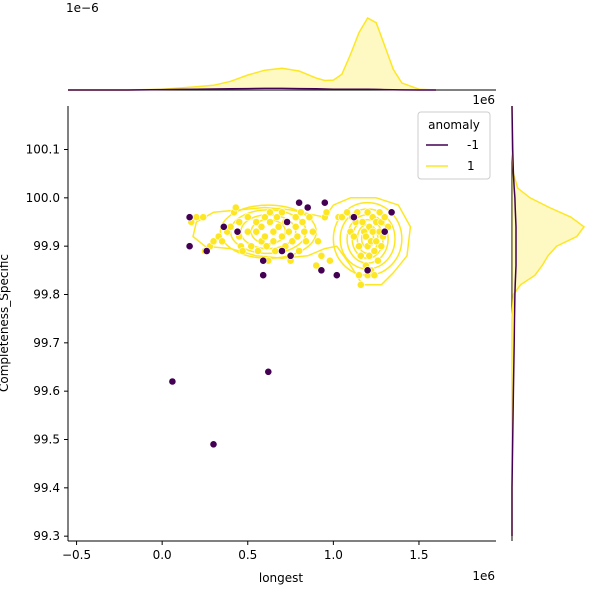 The height and width of the screenshot is (605, 600). What do you see at coordinates (76, 555) in the screenshot?
I see `x-tick-label: −0.5` at bounding box center [76, 555].